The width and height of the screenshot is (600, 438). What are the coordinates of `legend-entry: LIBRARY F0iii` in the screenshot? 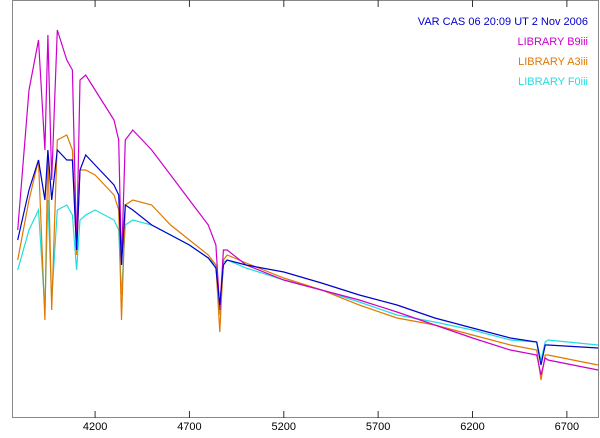 It's located at (553, 82).